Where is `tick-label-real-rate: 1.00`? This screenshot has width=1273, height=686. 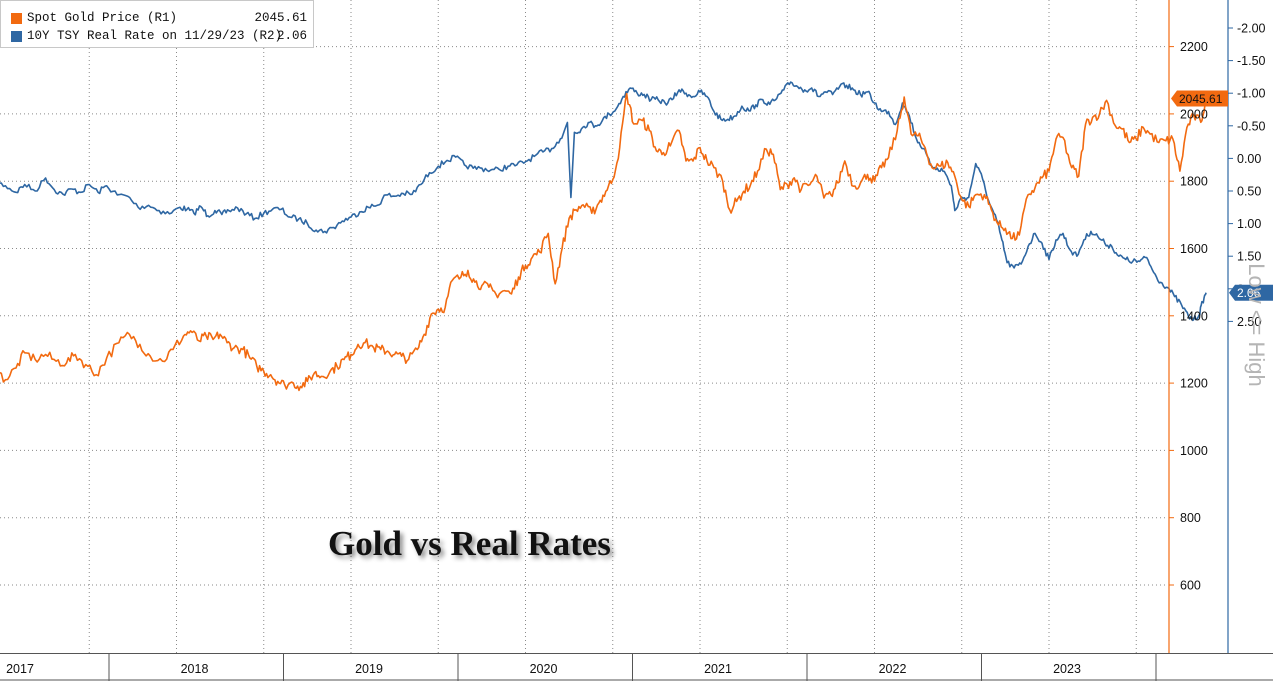
tick-label-real-rate: 1.00 is located at coordinates (1249, 224).